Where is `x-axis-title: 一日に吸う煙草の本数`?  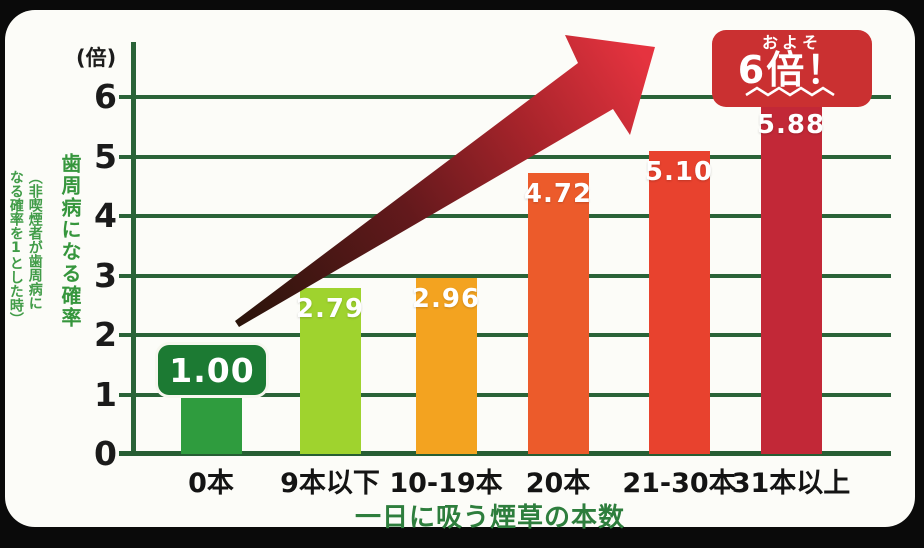
x-axis-title: 一日に吸う煙草の本数 is located at coordinates (489, 518).